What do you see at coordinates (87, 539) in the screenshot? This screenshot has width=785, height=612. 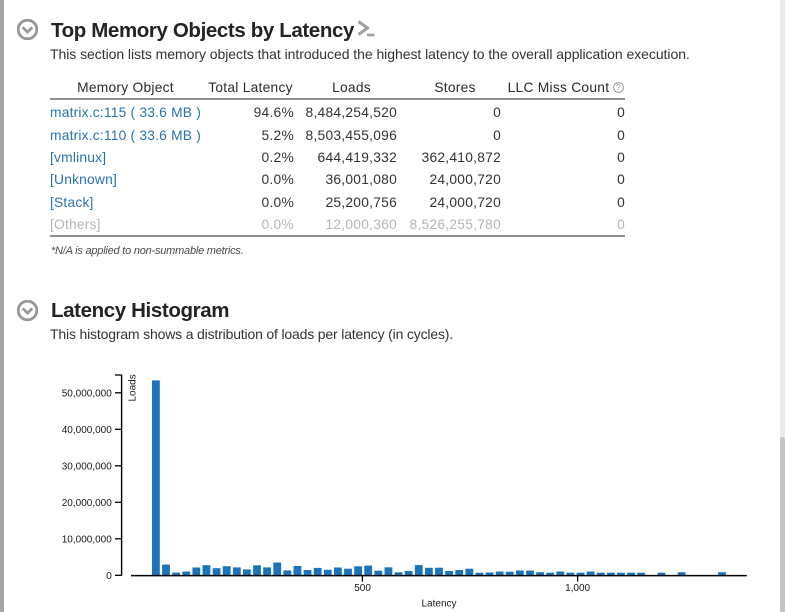 I see `svg-text: 10,000,000` at bounding box center [87, 539].